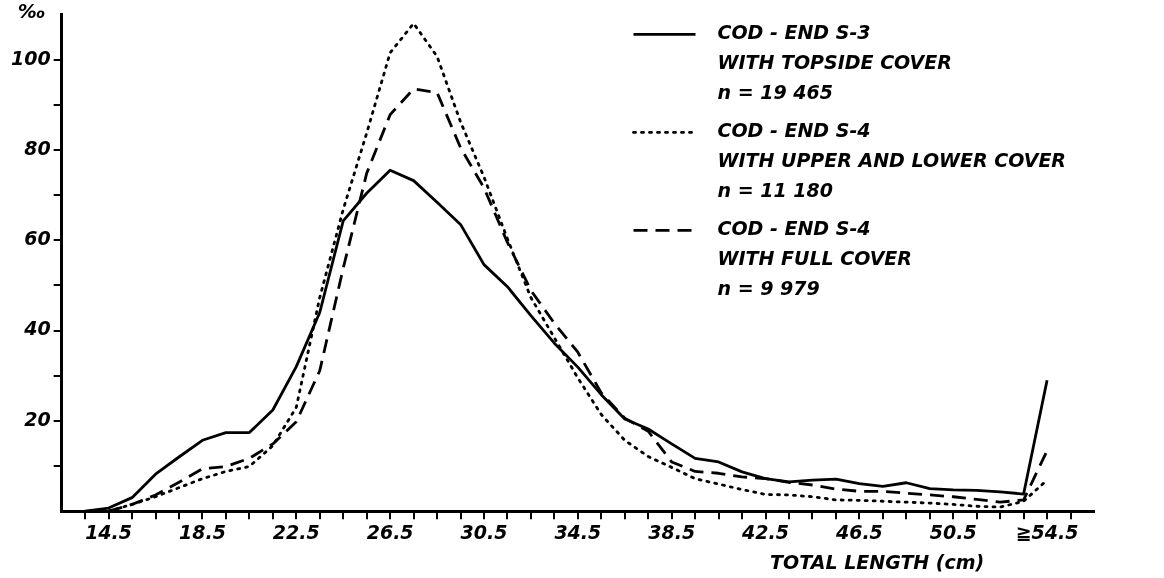  I want to click on x-tick-label: 30.5, so click(484, 531).